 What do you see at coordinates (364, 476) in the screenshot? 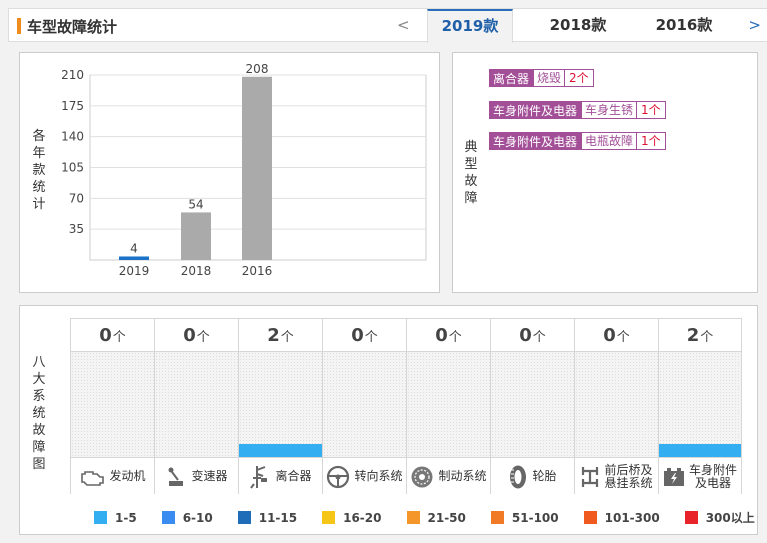
I see `system-label: 转向系统` at bounding box center [364, 476].